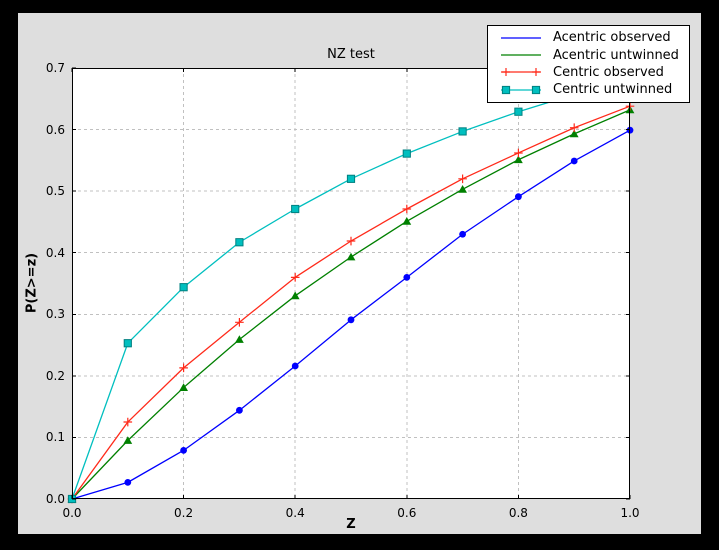  Describe the element at coordinates (55, 191) in the screenshot. I see `y-tick-label: 0.5` at that location.